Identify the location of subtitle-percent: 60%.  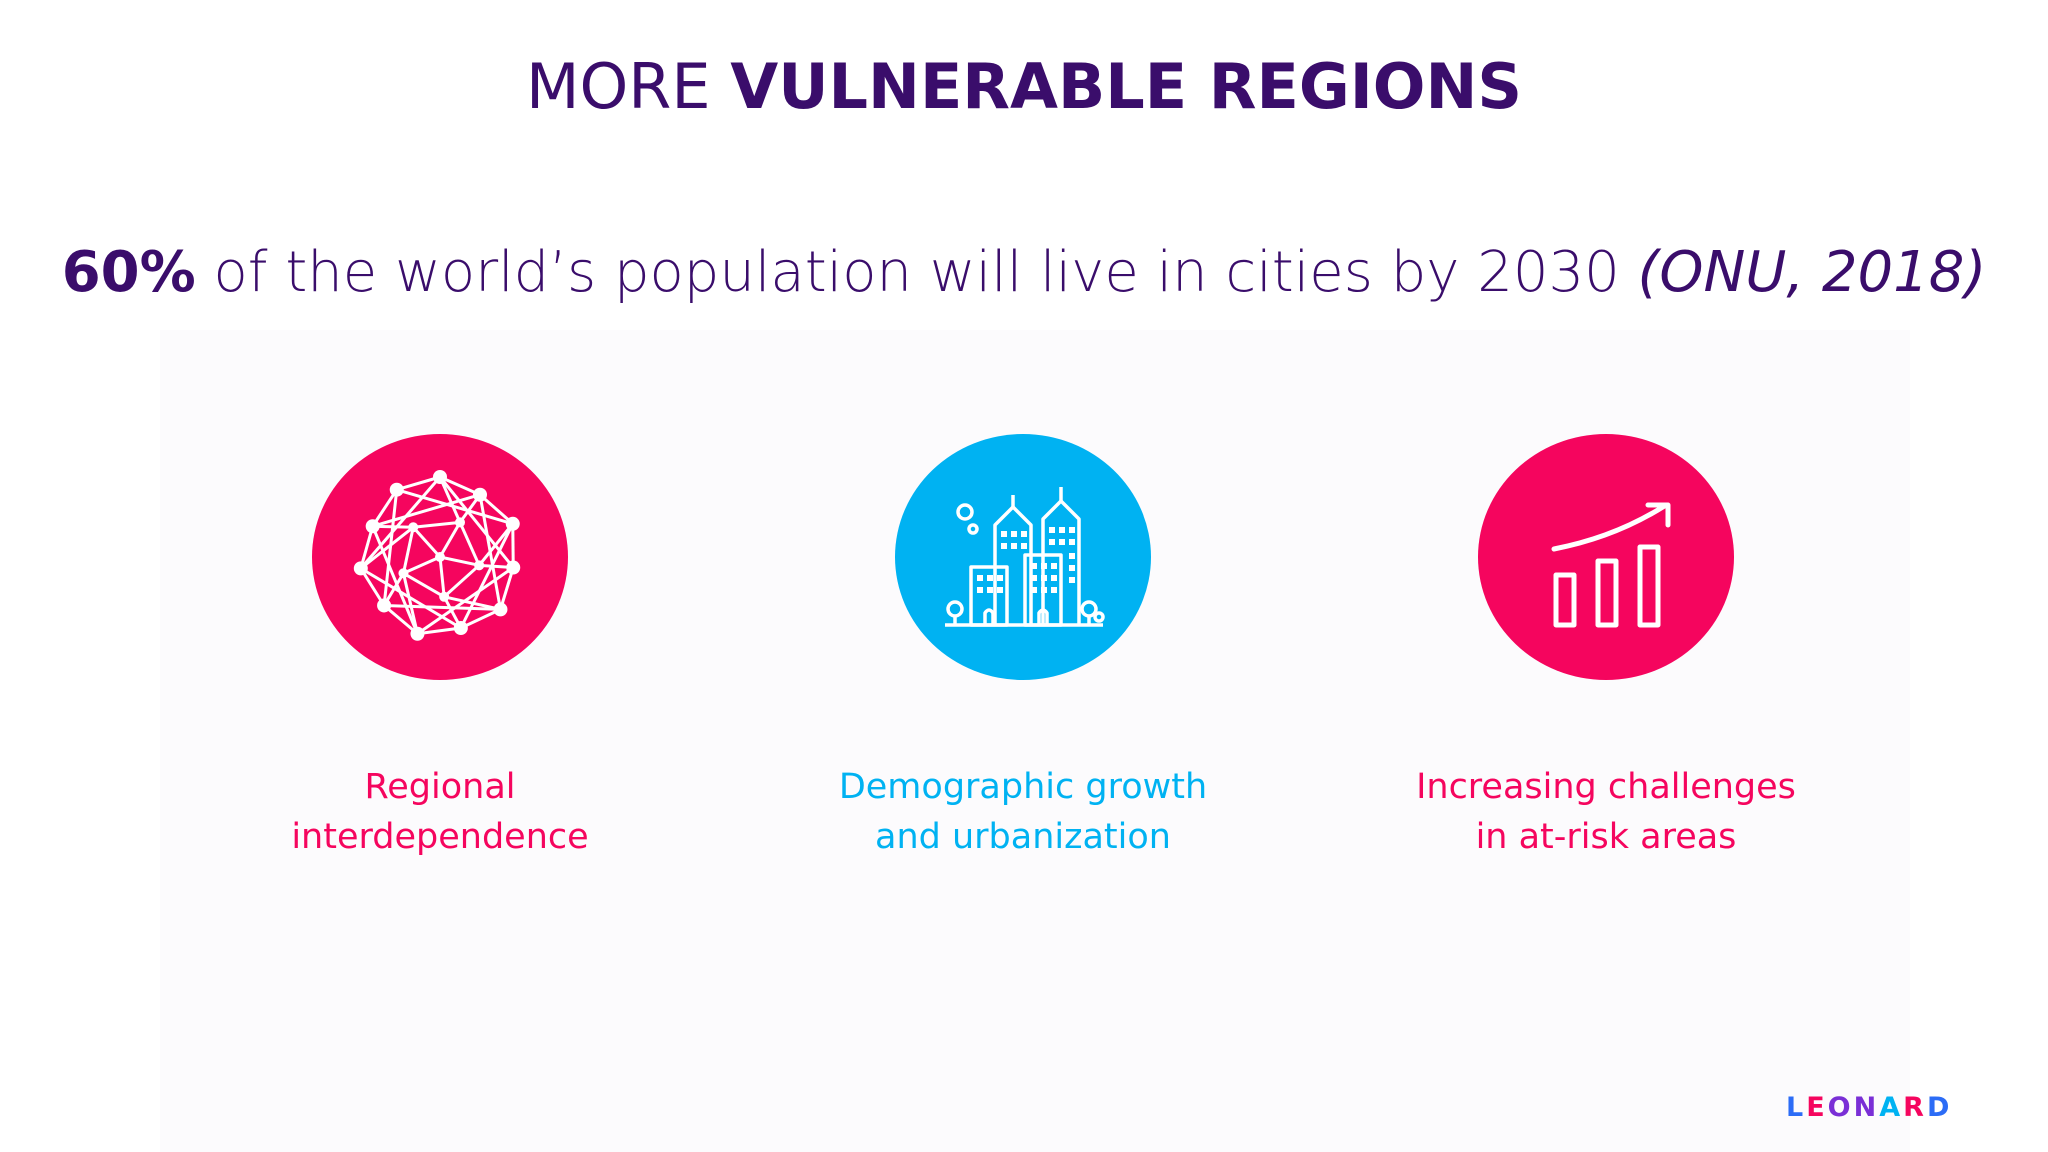
(128, 272).